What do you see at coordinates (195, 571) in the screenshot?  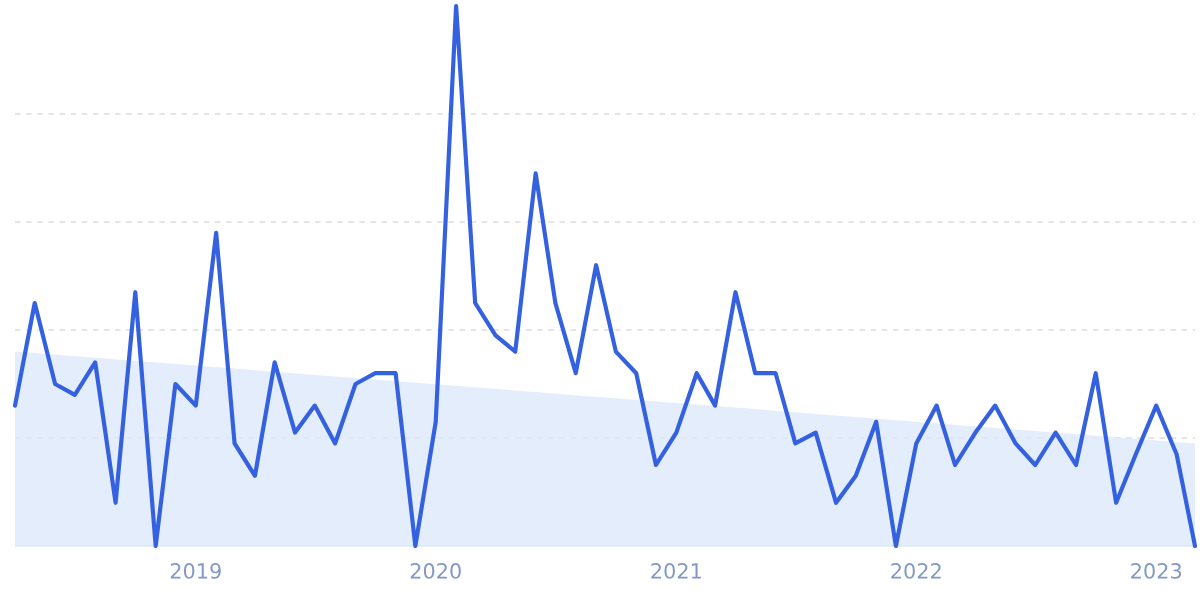 I see `x-tick-label: 2019` at bounding box center [195, 571].